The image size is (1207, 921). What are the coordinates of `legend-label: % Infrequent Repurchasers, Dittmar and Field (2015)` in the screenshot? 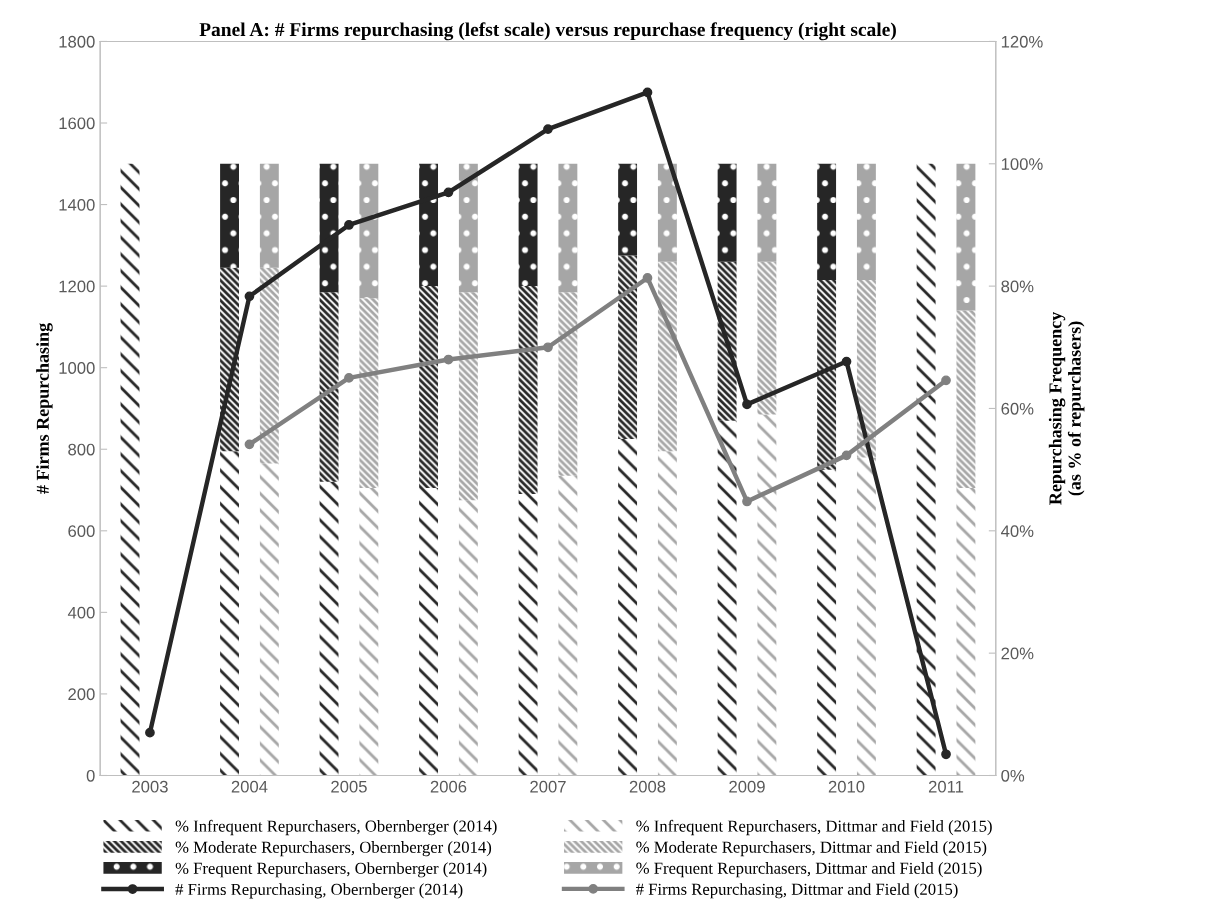 It's located at (814, 827).